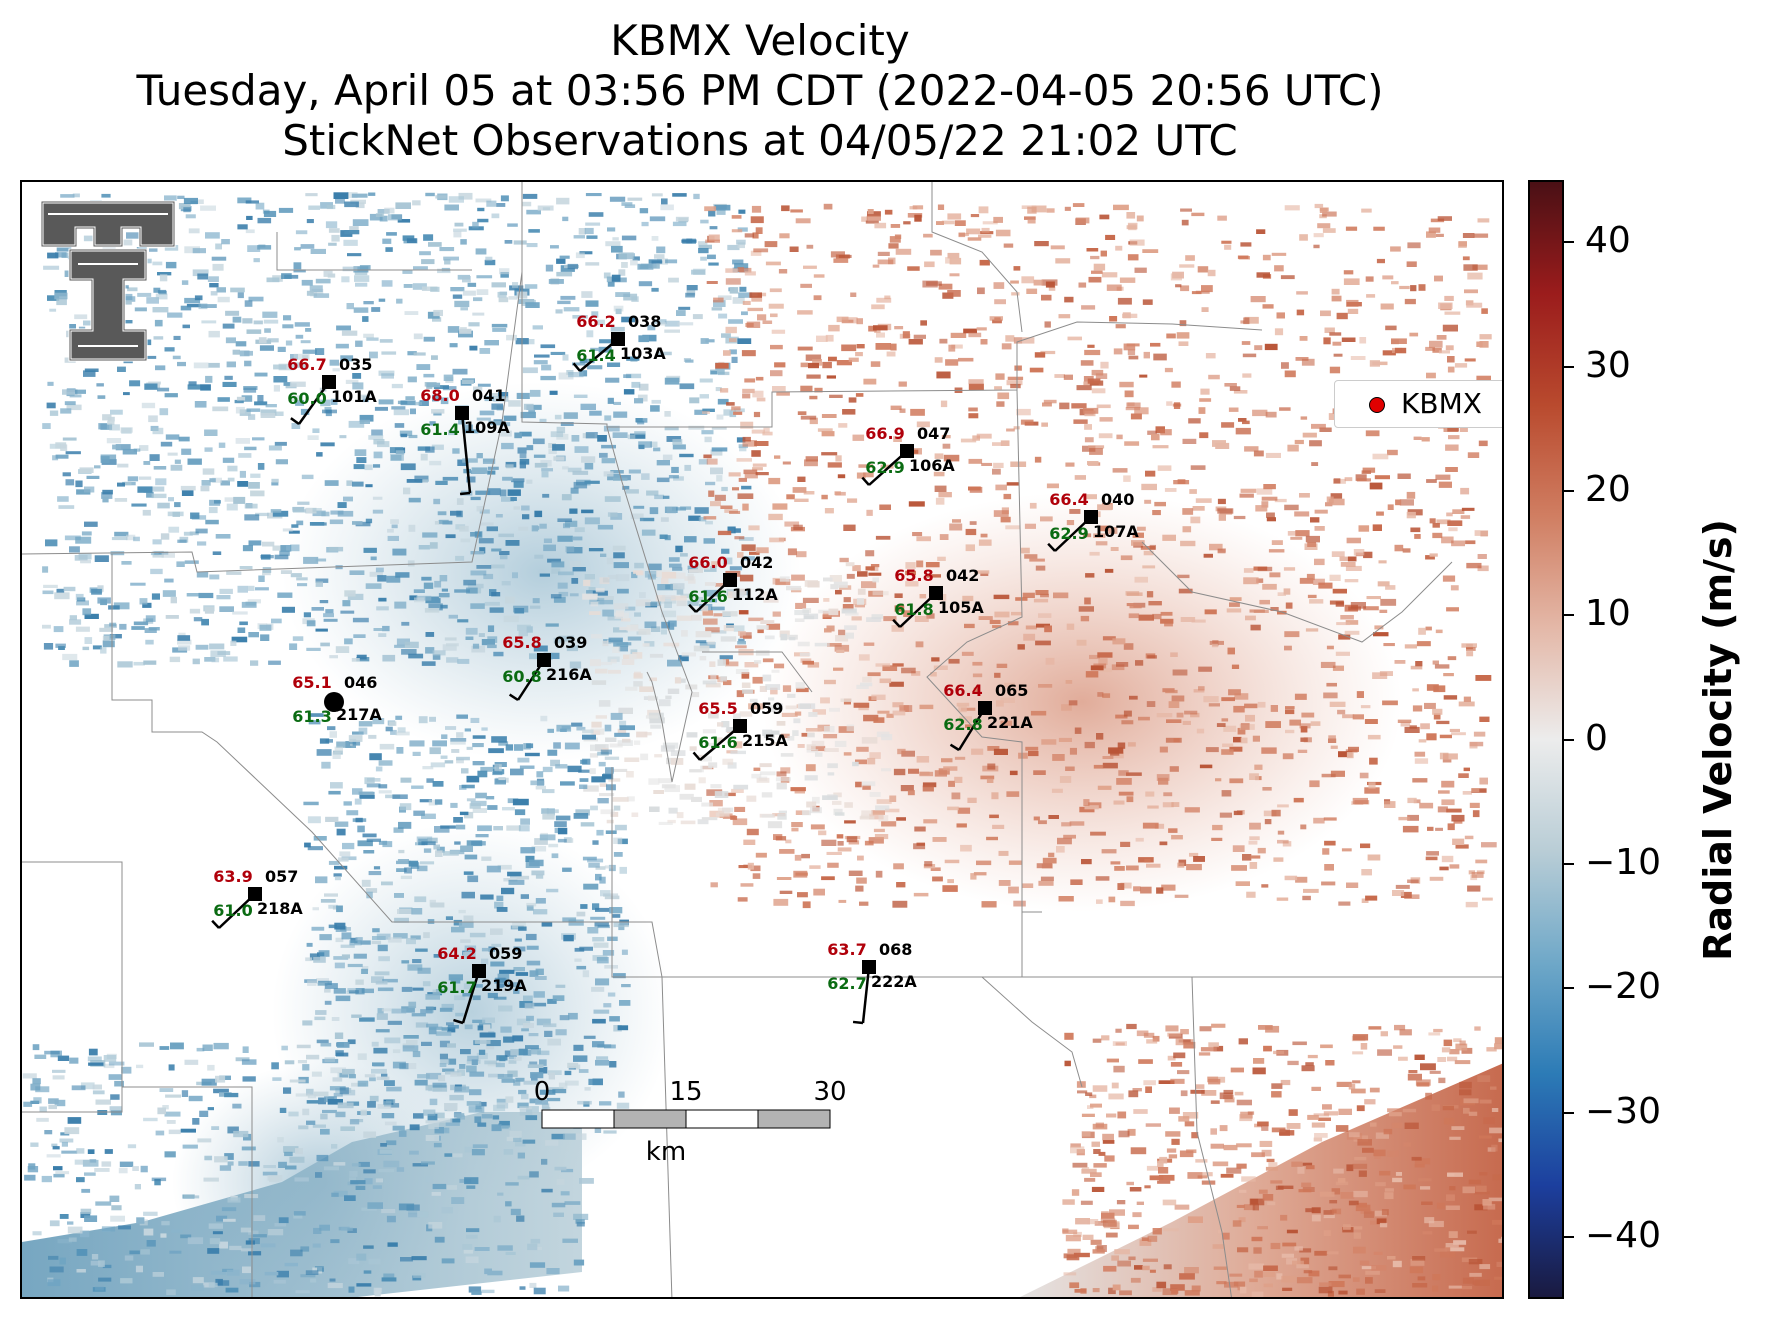 Image resolution: width=1773 pixels, height=1317 pixels. I want to click on station-temperature: 66.2, so click(595, 321).